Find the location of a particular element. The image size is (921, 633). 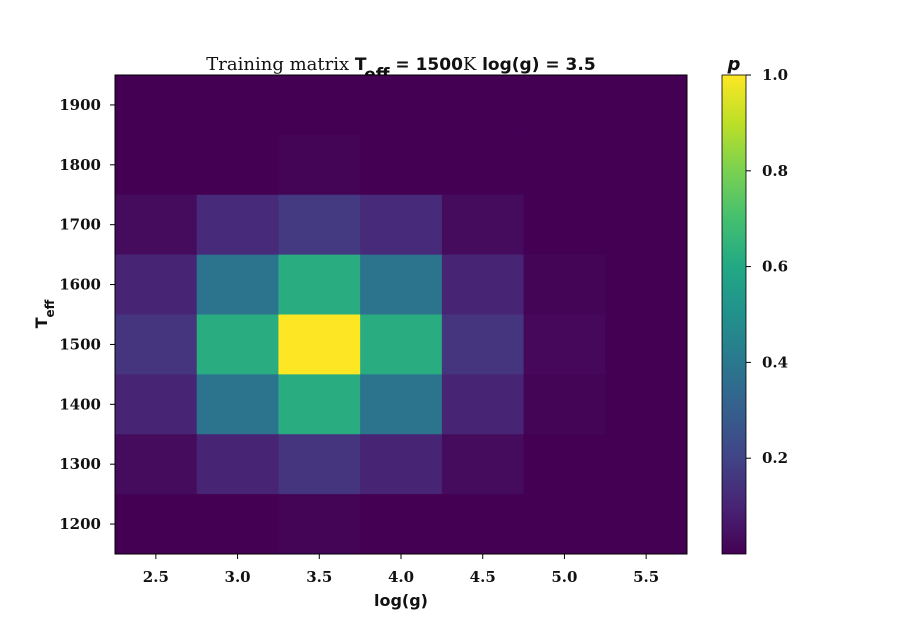

y-tick-label: 1300 is located at coordinates (80, 464).